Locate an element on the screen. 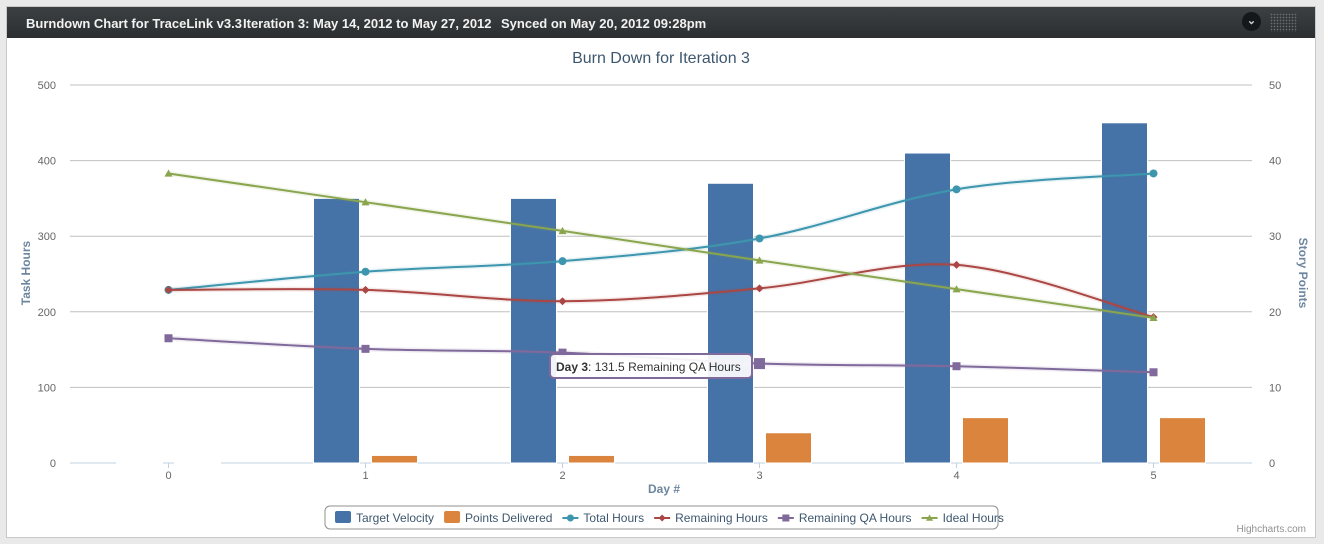  legend-item-remaining-qa-hours: Remaining QA Hours is located at coordinates (844, 518).